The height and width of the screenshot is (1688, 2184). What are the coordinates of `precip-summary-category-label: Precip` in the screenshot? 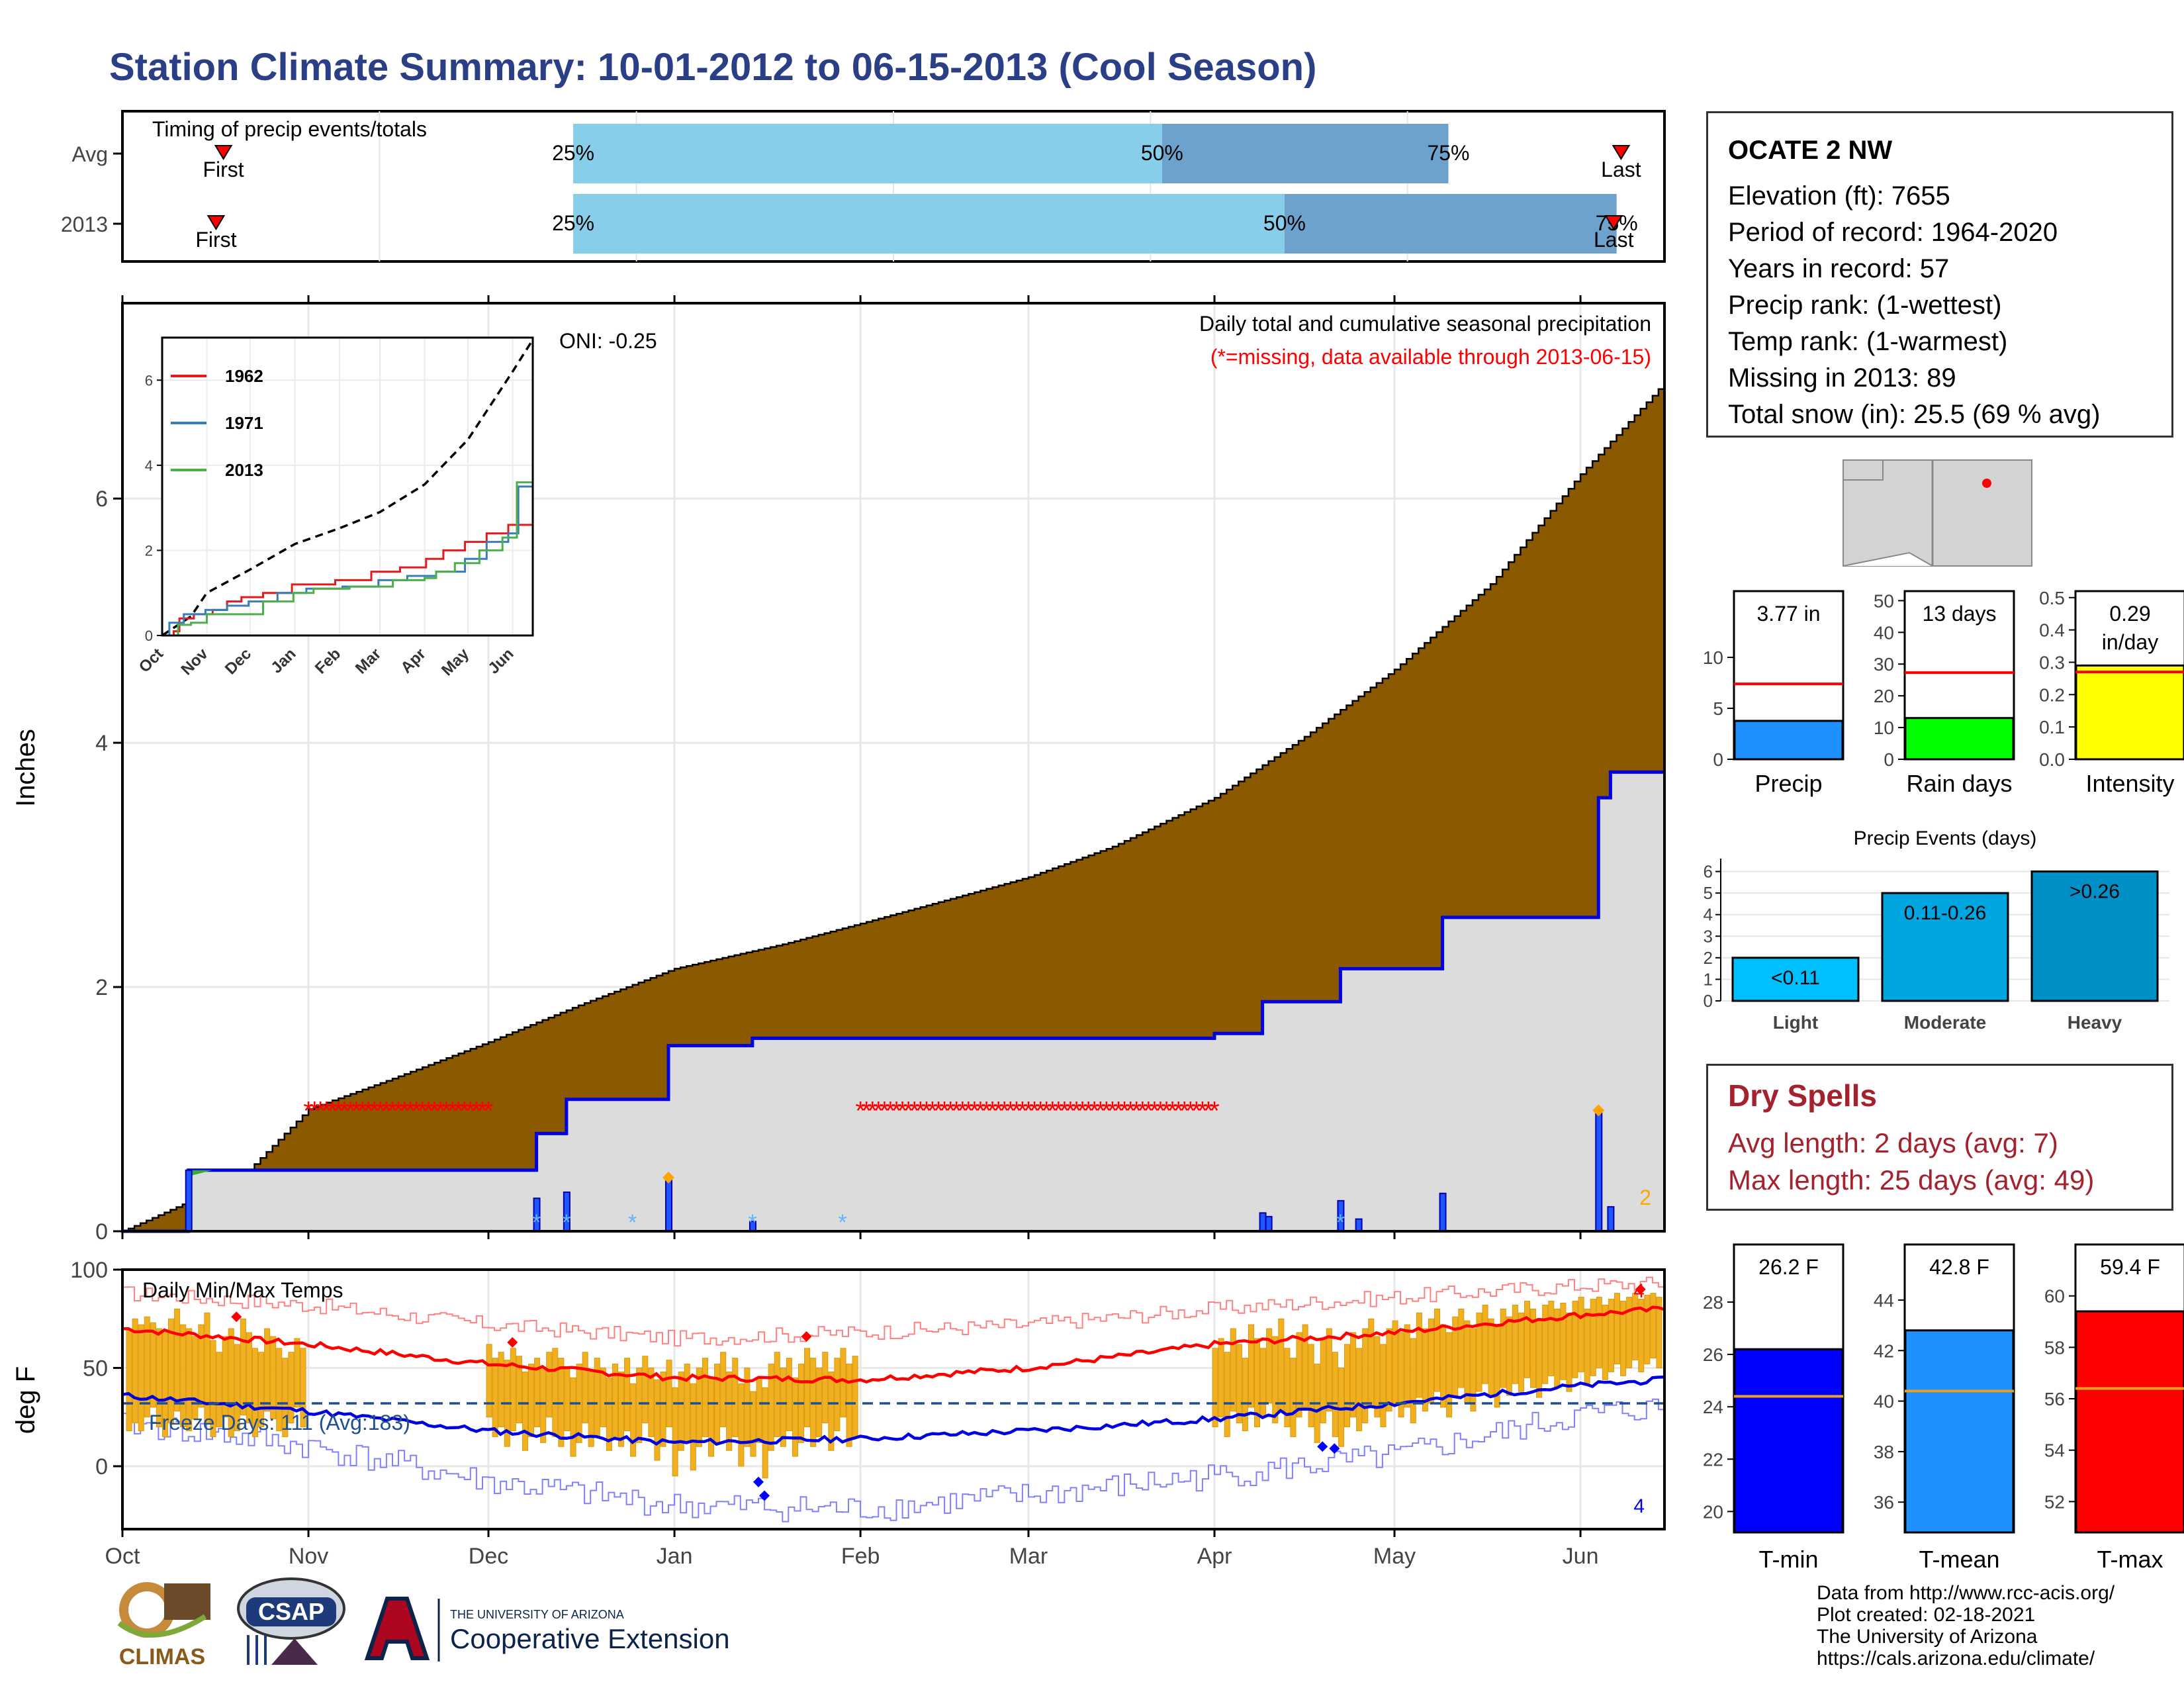 It's located at (1788, 783).